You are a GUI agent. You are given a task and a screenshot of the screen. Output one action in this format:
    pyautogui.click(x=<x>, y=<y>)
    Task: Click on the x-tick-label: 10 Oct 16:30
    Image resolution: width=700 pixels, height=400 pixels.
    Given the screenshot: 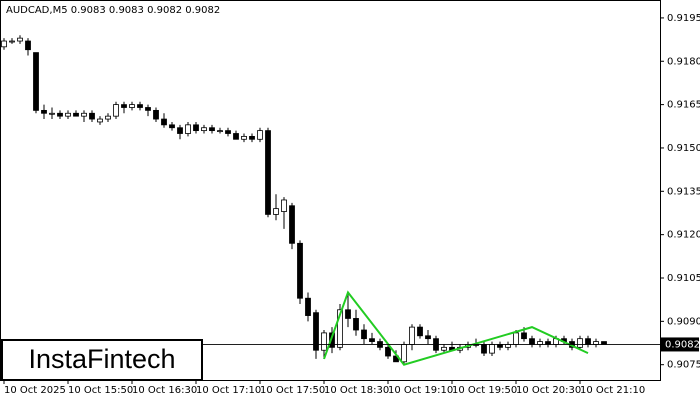 What is the action you would take?
    pyautogui.click(x=164, y=390)
    